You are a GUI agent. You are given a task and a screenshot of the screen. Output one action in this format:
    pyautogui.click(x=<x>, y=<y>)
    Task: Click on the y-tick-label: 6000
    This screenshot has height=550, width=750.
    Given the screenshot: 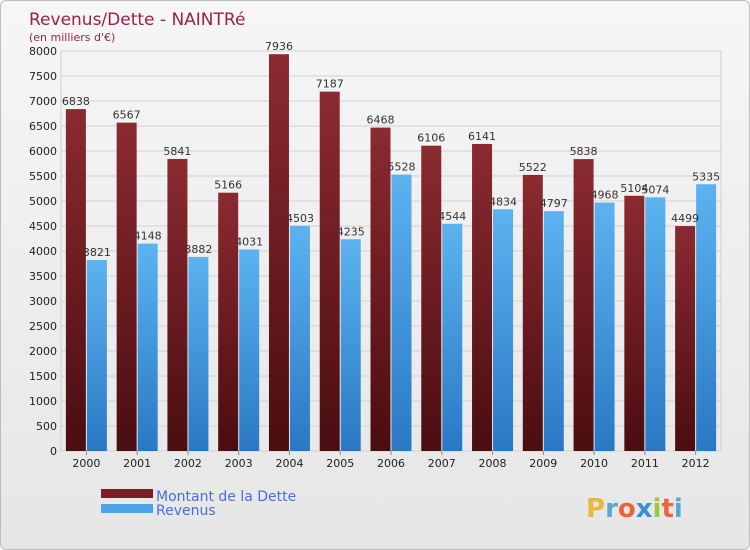 What is the action you would take?
    pyautogui.click(x=43, y=151)
    